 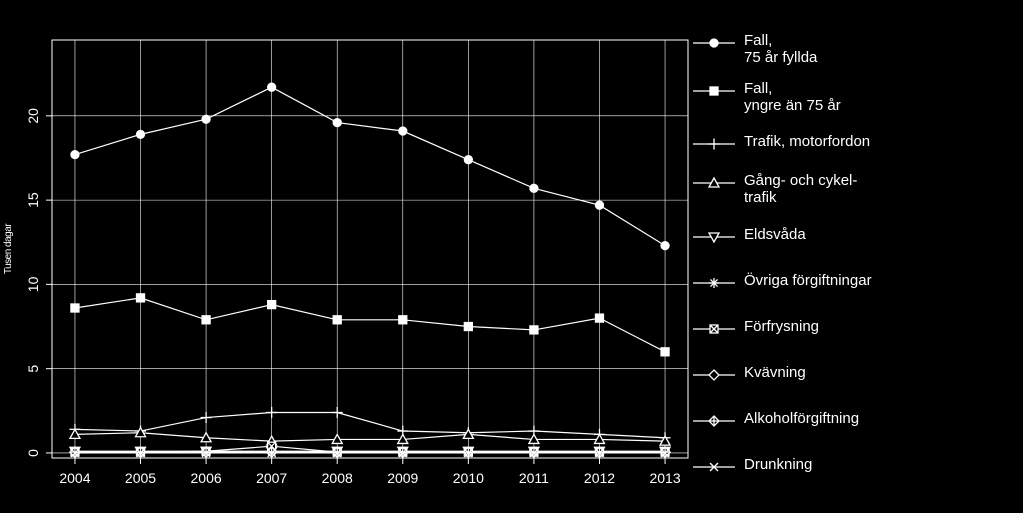 I want to click on y-tick-label: 5, so click(x=33, y=369).